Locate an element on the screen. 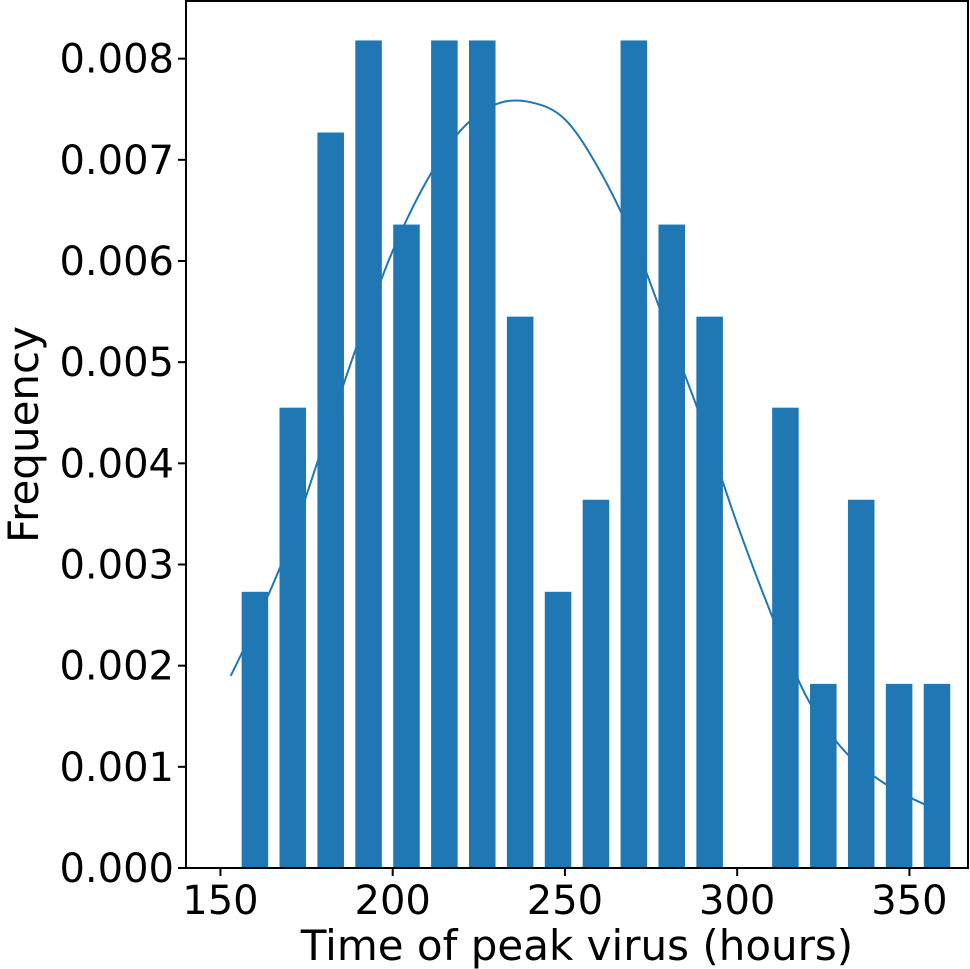 The image size is (970, 969). y-axis-label: Frequency is located at coordinates (24, 434).